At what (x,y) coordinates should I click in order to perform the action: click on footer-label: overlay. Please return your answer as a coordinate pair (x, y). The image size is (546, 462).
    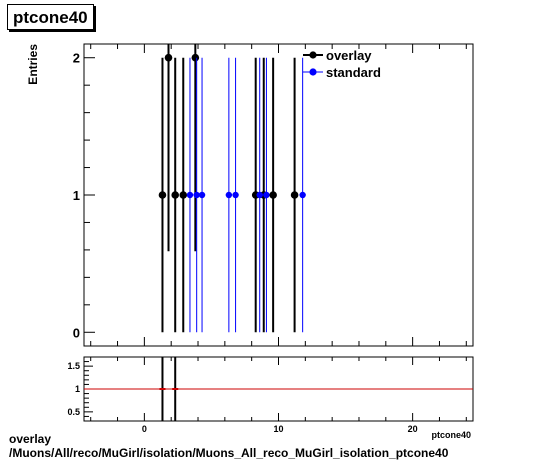
    Looking at the image, I should click on (30, 439).